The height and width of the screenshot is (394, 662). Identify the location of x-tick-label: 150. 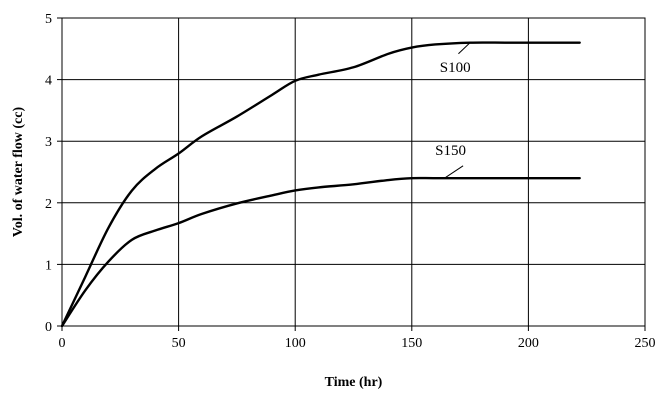
(411, 343).